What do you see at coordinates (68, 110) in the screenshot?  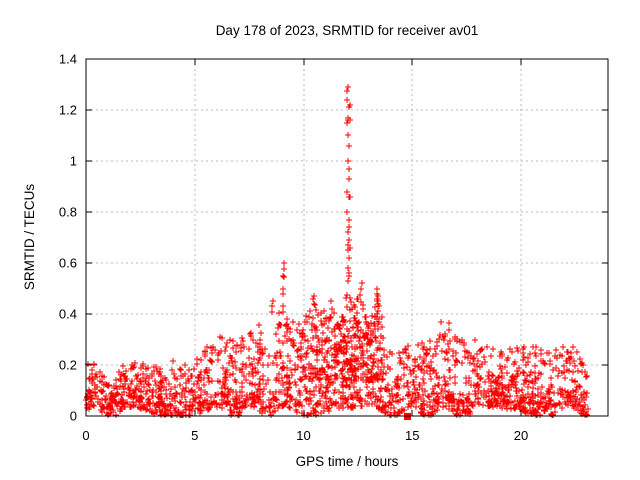 I see `y-tick-label: 1.2` at bounding box center [68, 110].